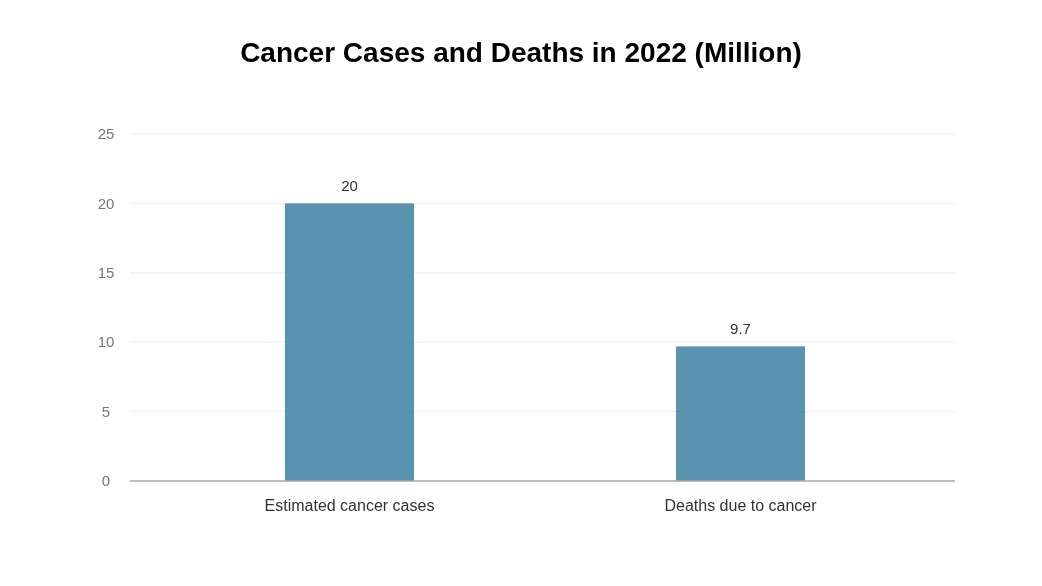 The width and height of the screenshot is (1042, 586). What do you see at coordinates (521, 52) in the screenshot?
I see `chart-title: Cancer Cases and Deaths in 2022 (Million)` at bounding box center [521, 52].